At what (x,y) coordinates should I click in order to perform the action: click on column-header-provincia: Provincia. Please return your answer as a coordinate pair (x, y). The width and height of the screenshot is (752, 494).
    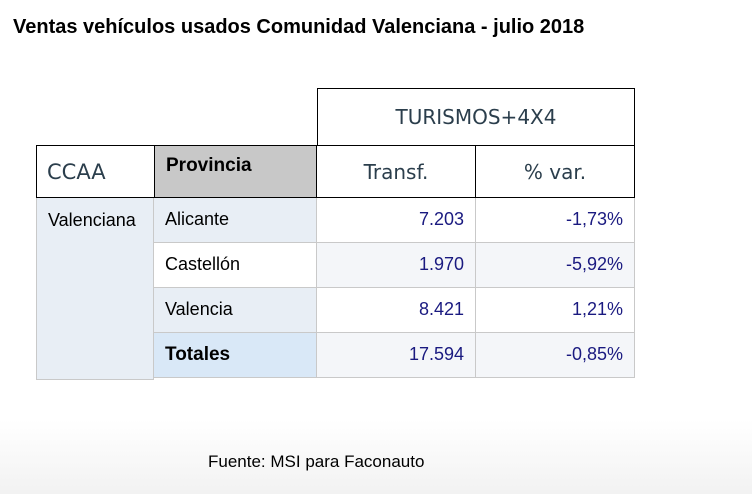
    Looking at the image, I should click on (235, 171).